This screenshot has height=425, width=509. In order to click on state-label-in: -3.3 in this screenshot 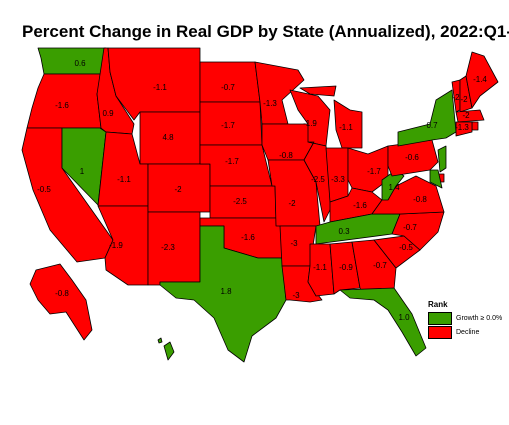, I will do `click(338, 179)`.